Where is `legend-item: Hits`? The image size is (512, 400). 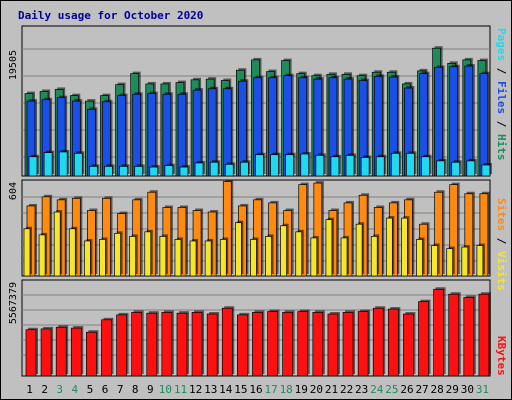
legend-item: Hits is located at coordinates (501, 147).